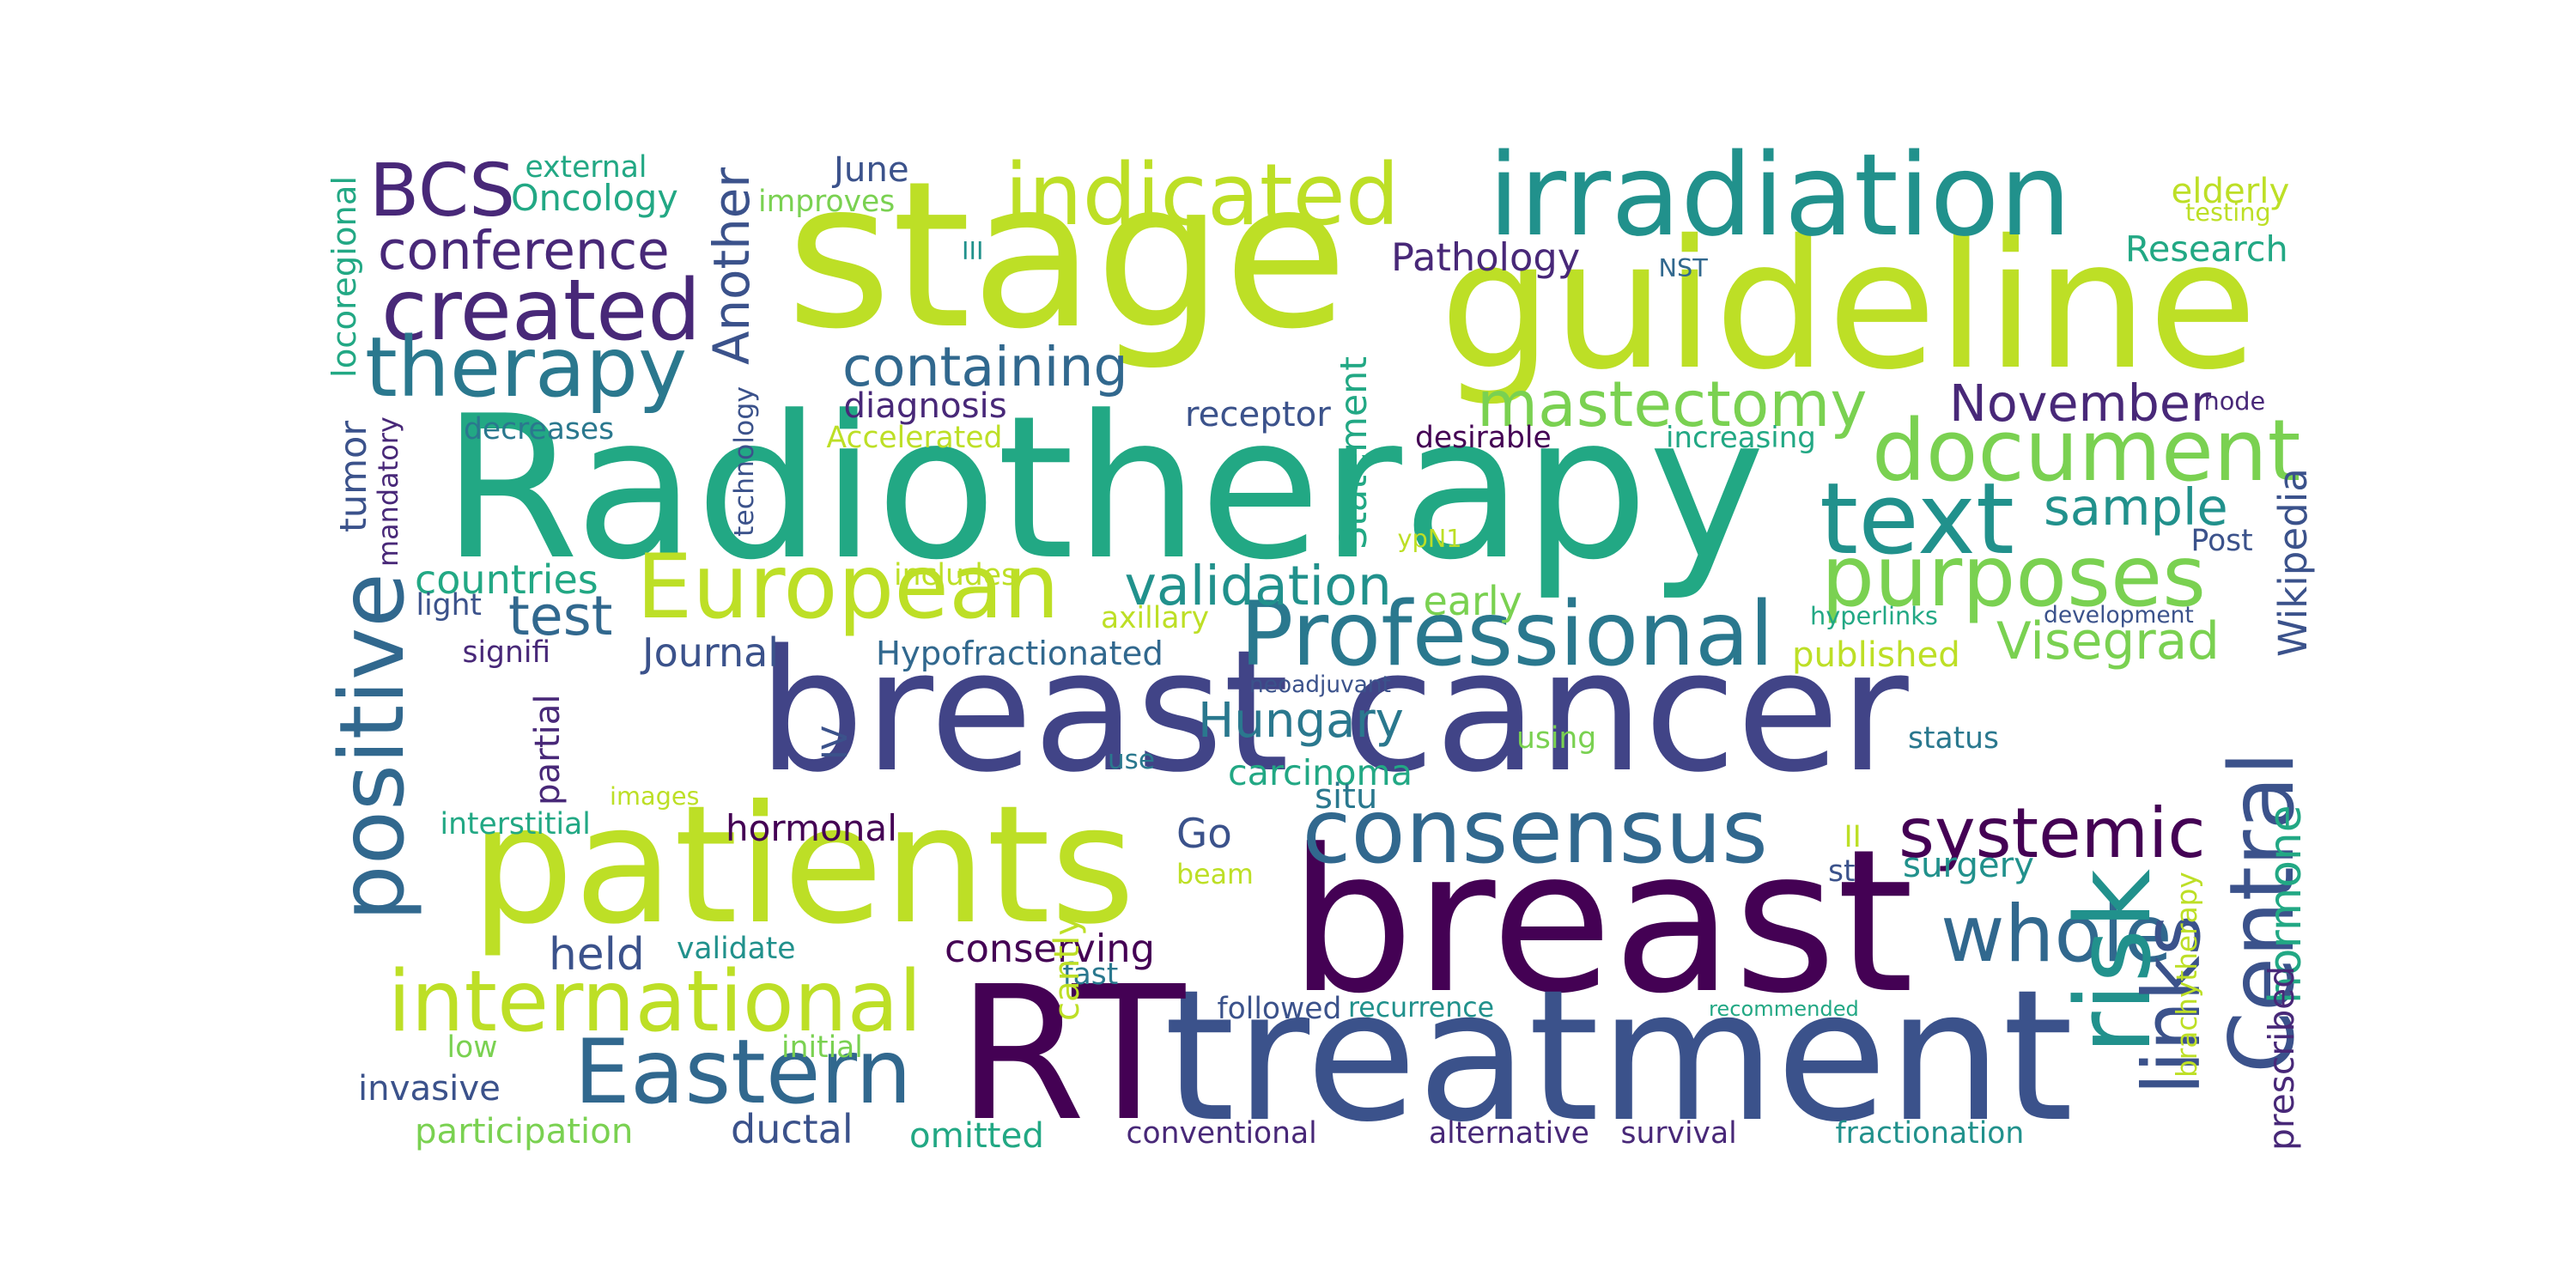 Image resolution: width=2576 pixels, height=1288 pixels. I want to click on cloud-word: BCS, so click(442, 191).